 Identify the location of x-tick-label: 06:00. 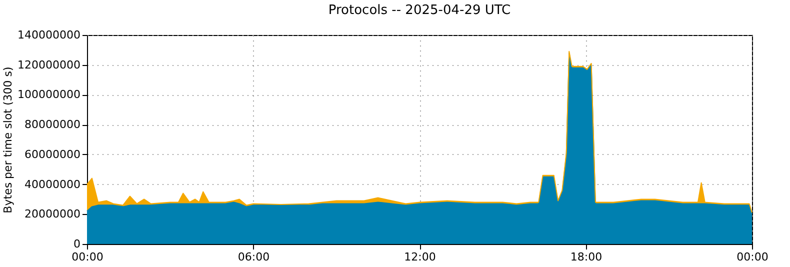
(254, 257).